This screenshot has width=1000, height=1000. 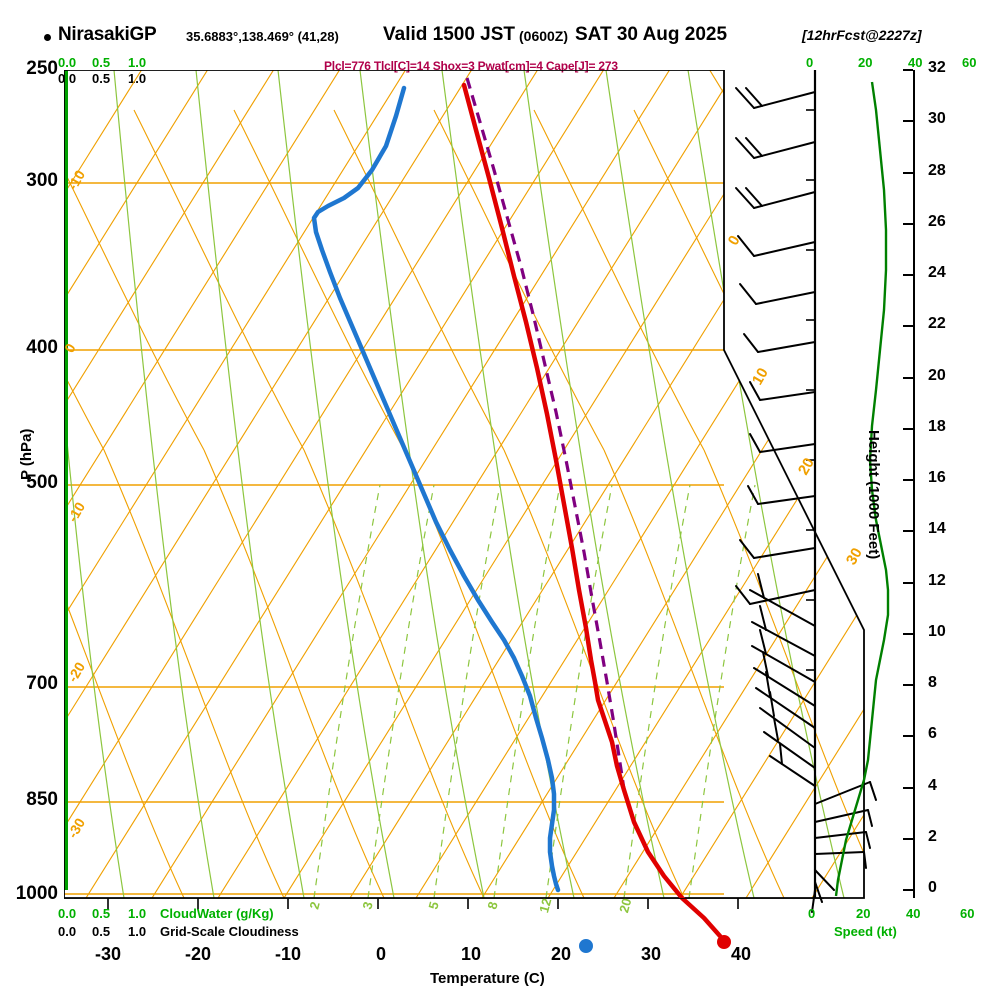 I want to click on speed-axis-title: Speed (kt), so click(x=865, y=931).